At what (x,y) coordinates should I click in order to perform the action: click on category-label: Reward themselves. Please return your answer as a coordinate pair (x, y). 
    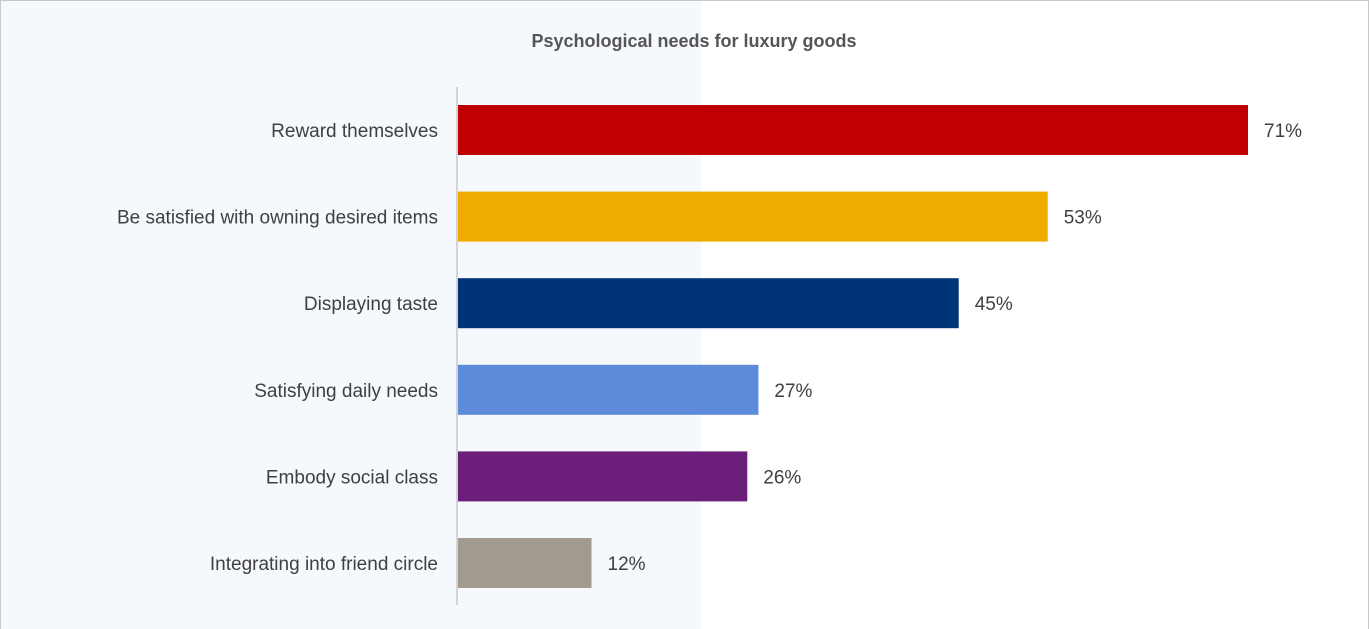
    Looking at the image, I should click on (354, 131).